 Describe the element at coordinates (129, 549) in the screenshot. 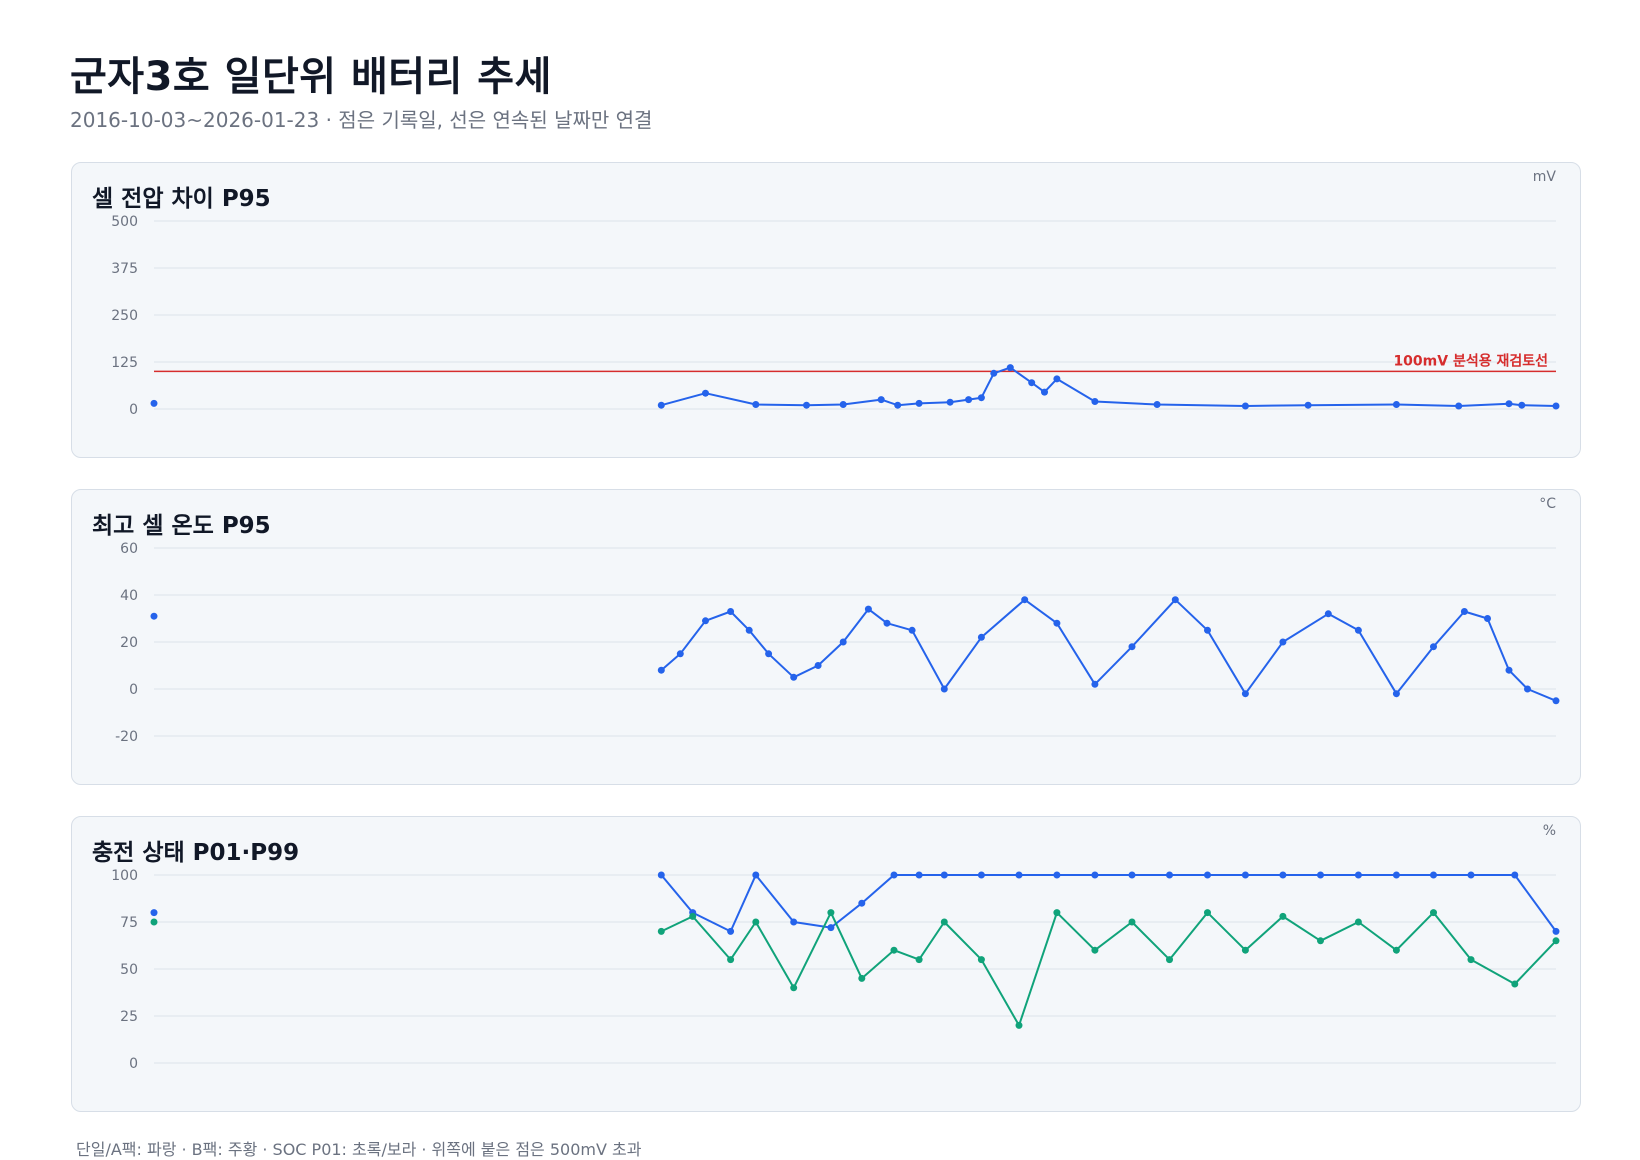

I see `y-tick-label: 60` at that location.